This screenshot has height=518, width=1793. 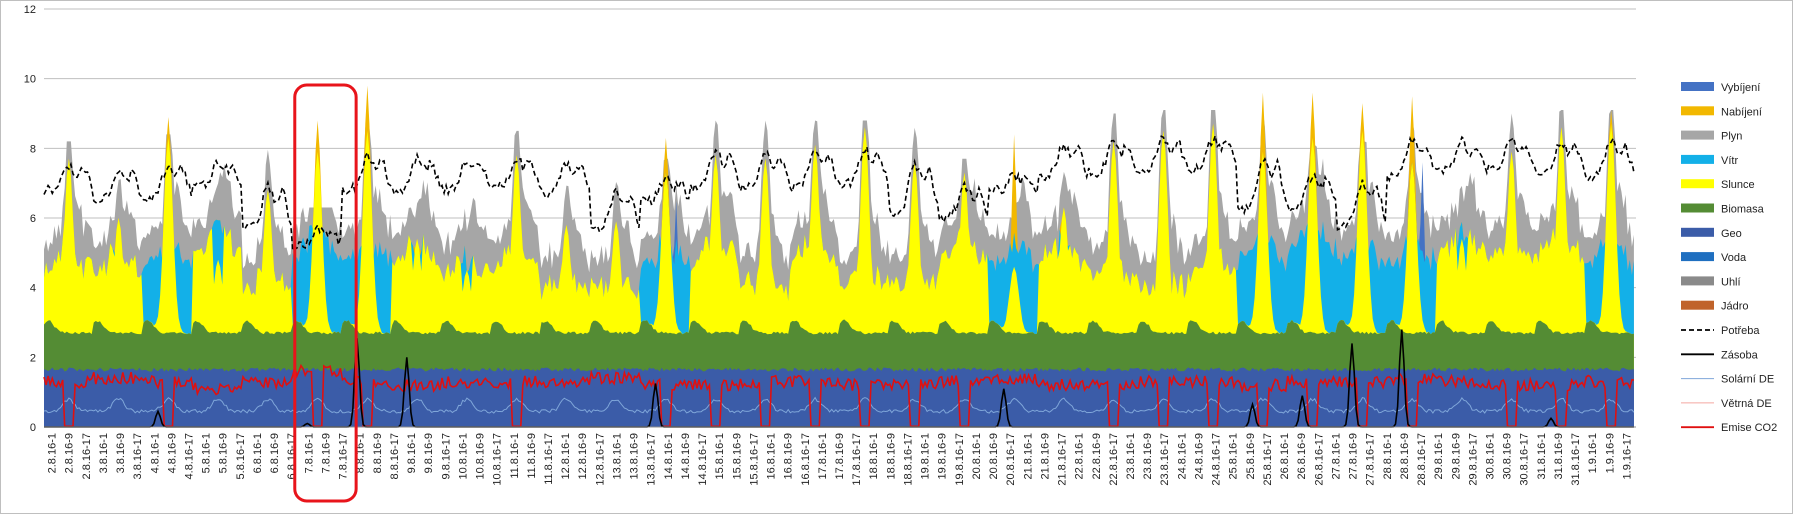 What do you see at coordinates (737, 456) in the screenshot?
I see `x-tick-label: 15.8.16-9` at bounding box center [737, 456].